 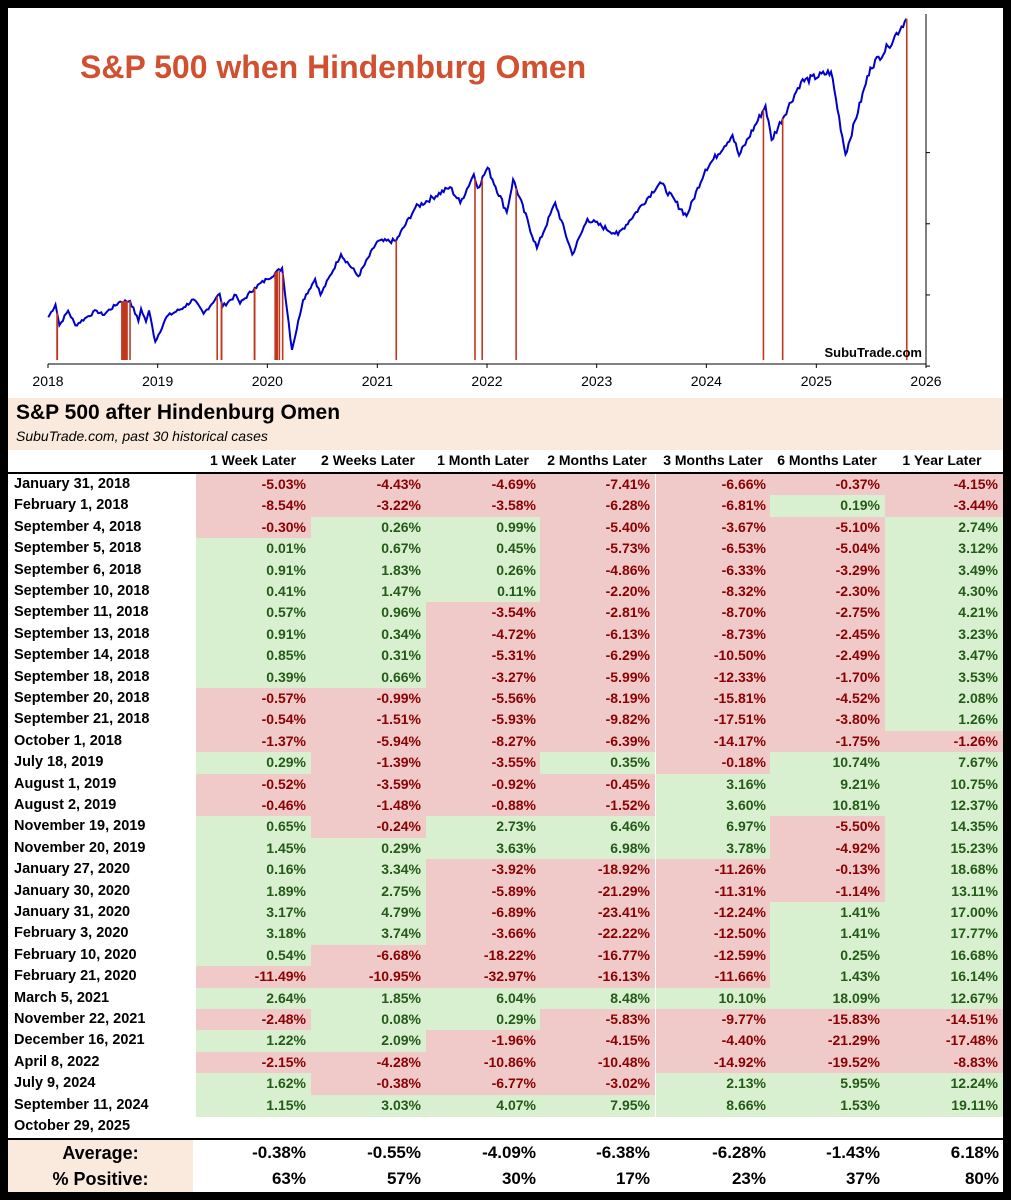 I want to click on header-divider, so click(x=505, y=473).